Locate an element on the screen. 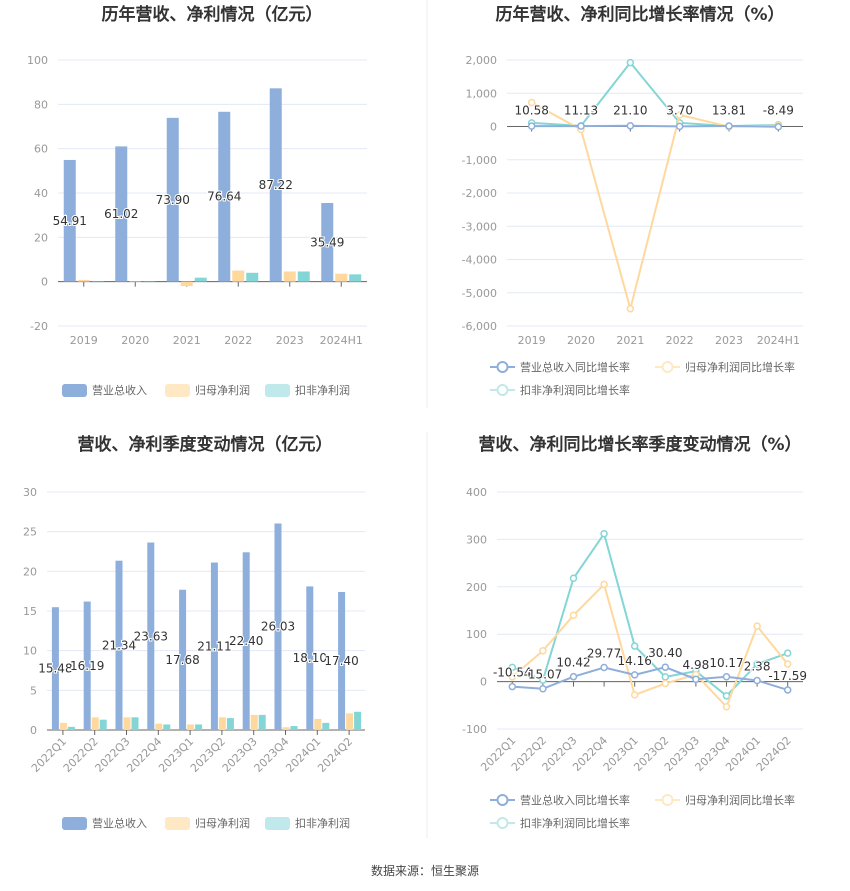  data-label: 4.98 is located at coordinates (696, 665).